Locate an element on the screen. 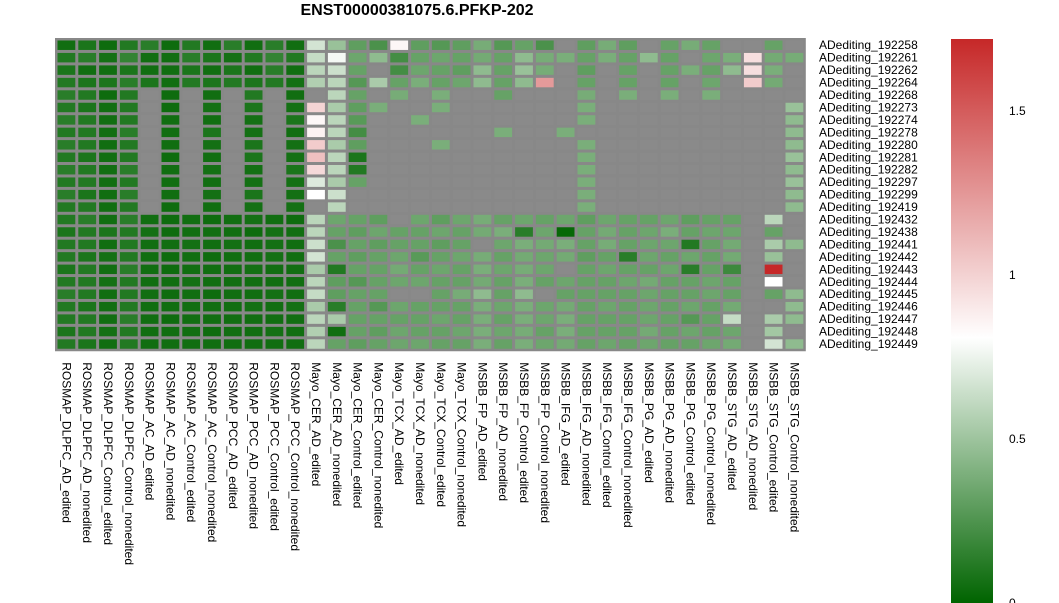 The width and height of the screenshot is (1059, 603). row-label: ADediting_192258 is located at coordinates (868, 45).